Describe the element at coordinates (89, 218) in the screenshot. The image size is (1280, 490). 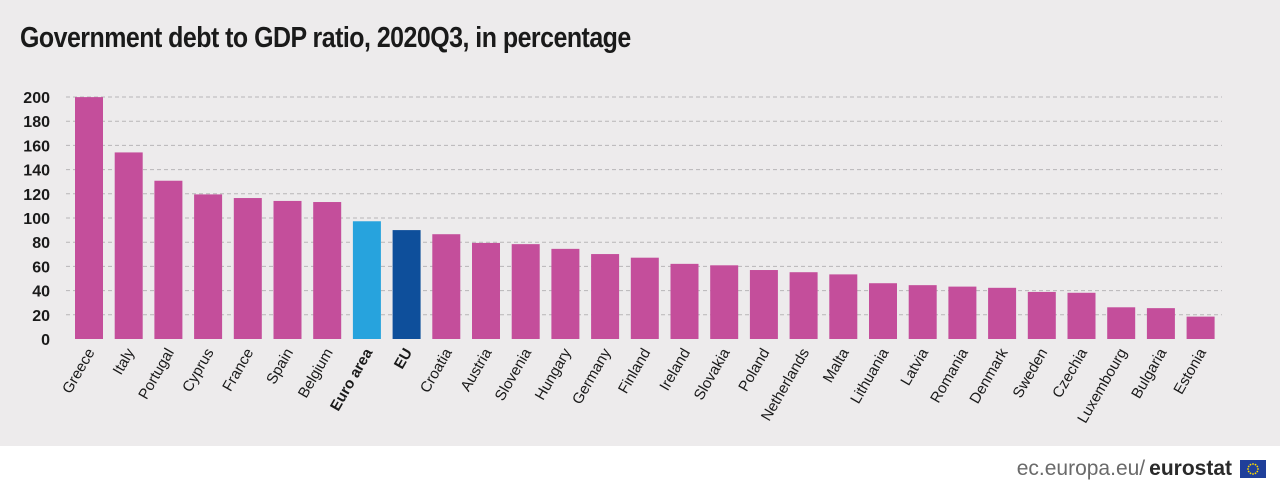
I see `bar-greece` at that location.